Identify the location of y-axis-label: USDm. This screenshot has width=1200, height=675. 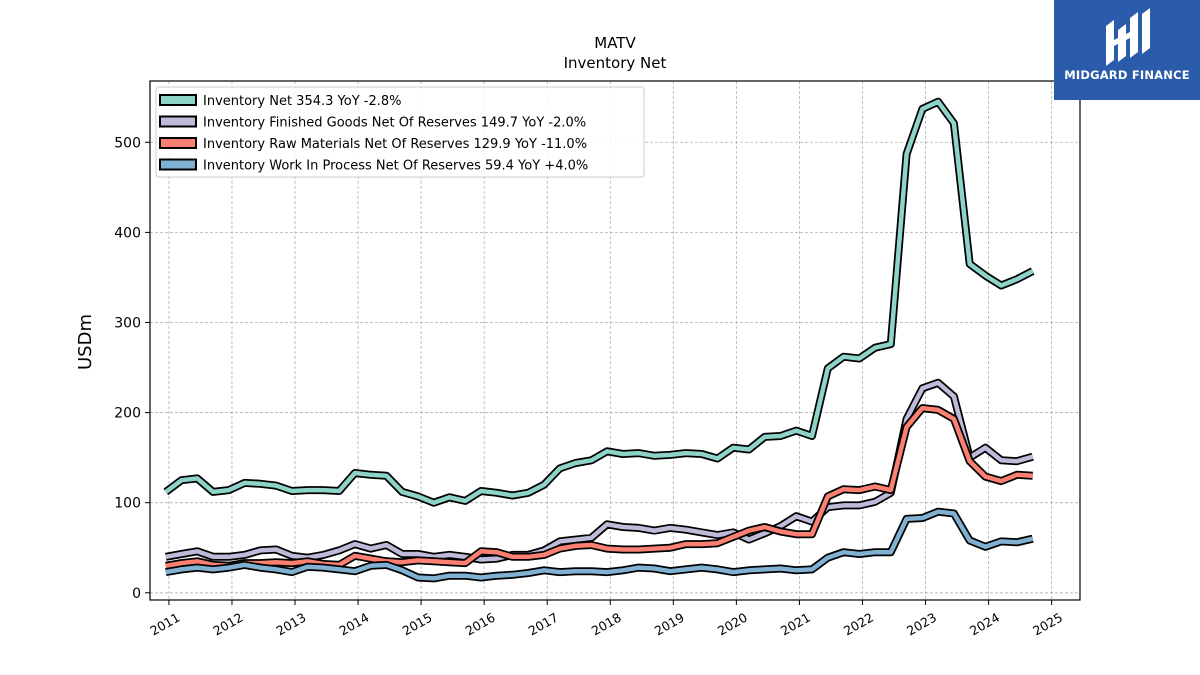
(85, 342).